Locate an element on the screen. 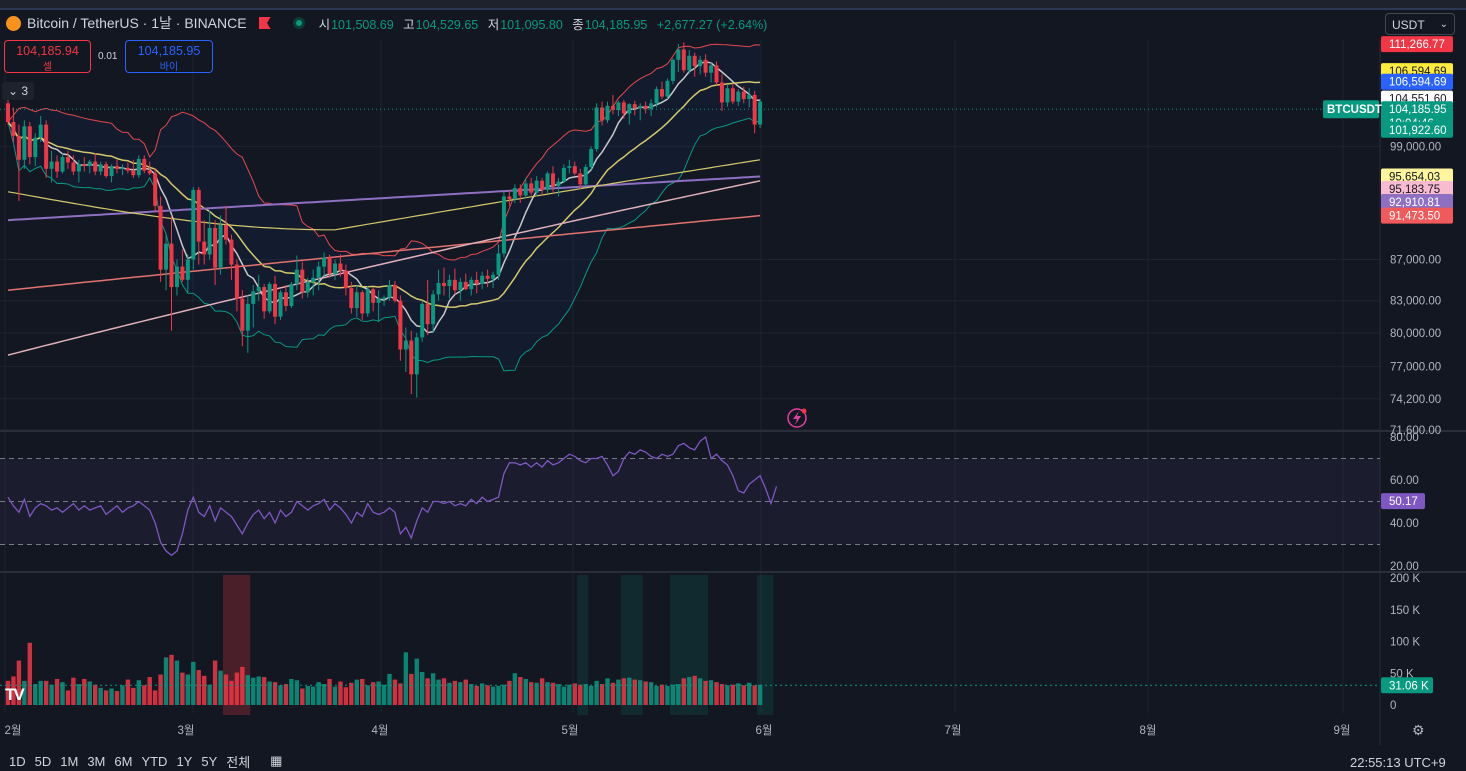  tf-5d: 5D is located at coordinates (43, 761).